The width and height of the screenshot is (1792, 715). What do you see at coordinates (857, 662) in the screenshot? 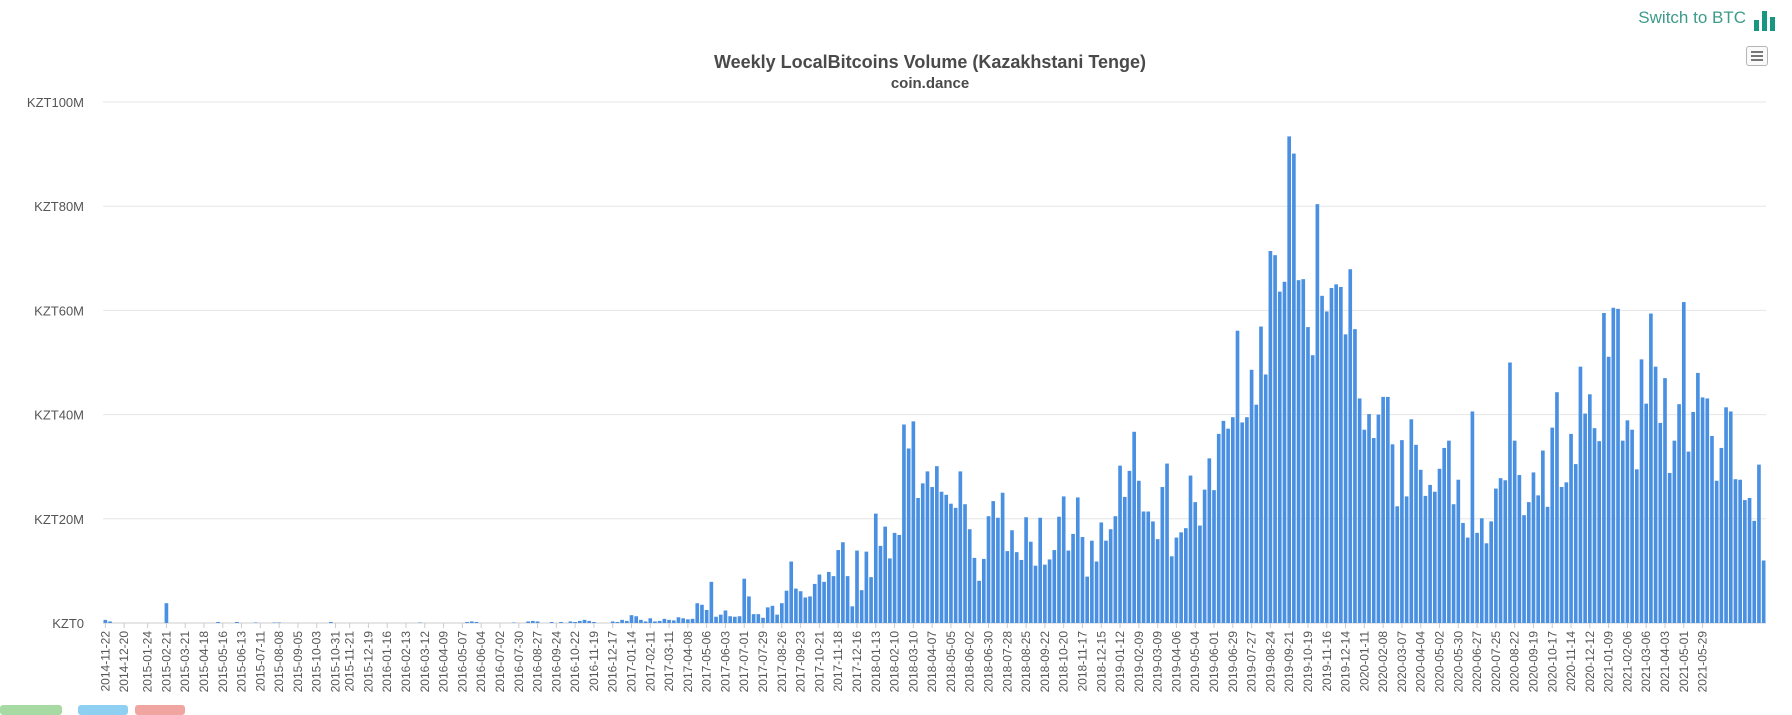
I see `x-tick-label: 2017-12-16` at bounding box center [857, 662].